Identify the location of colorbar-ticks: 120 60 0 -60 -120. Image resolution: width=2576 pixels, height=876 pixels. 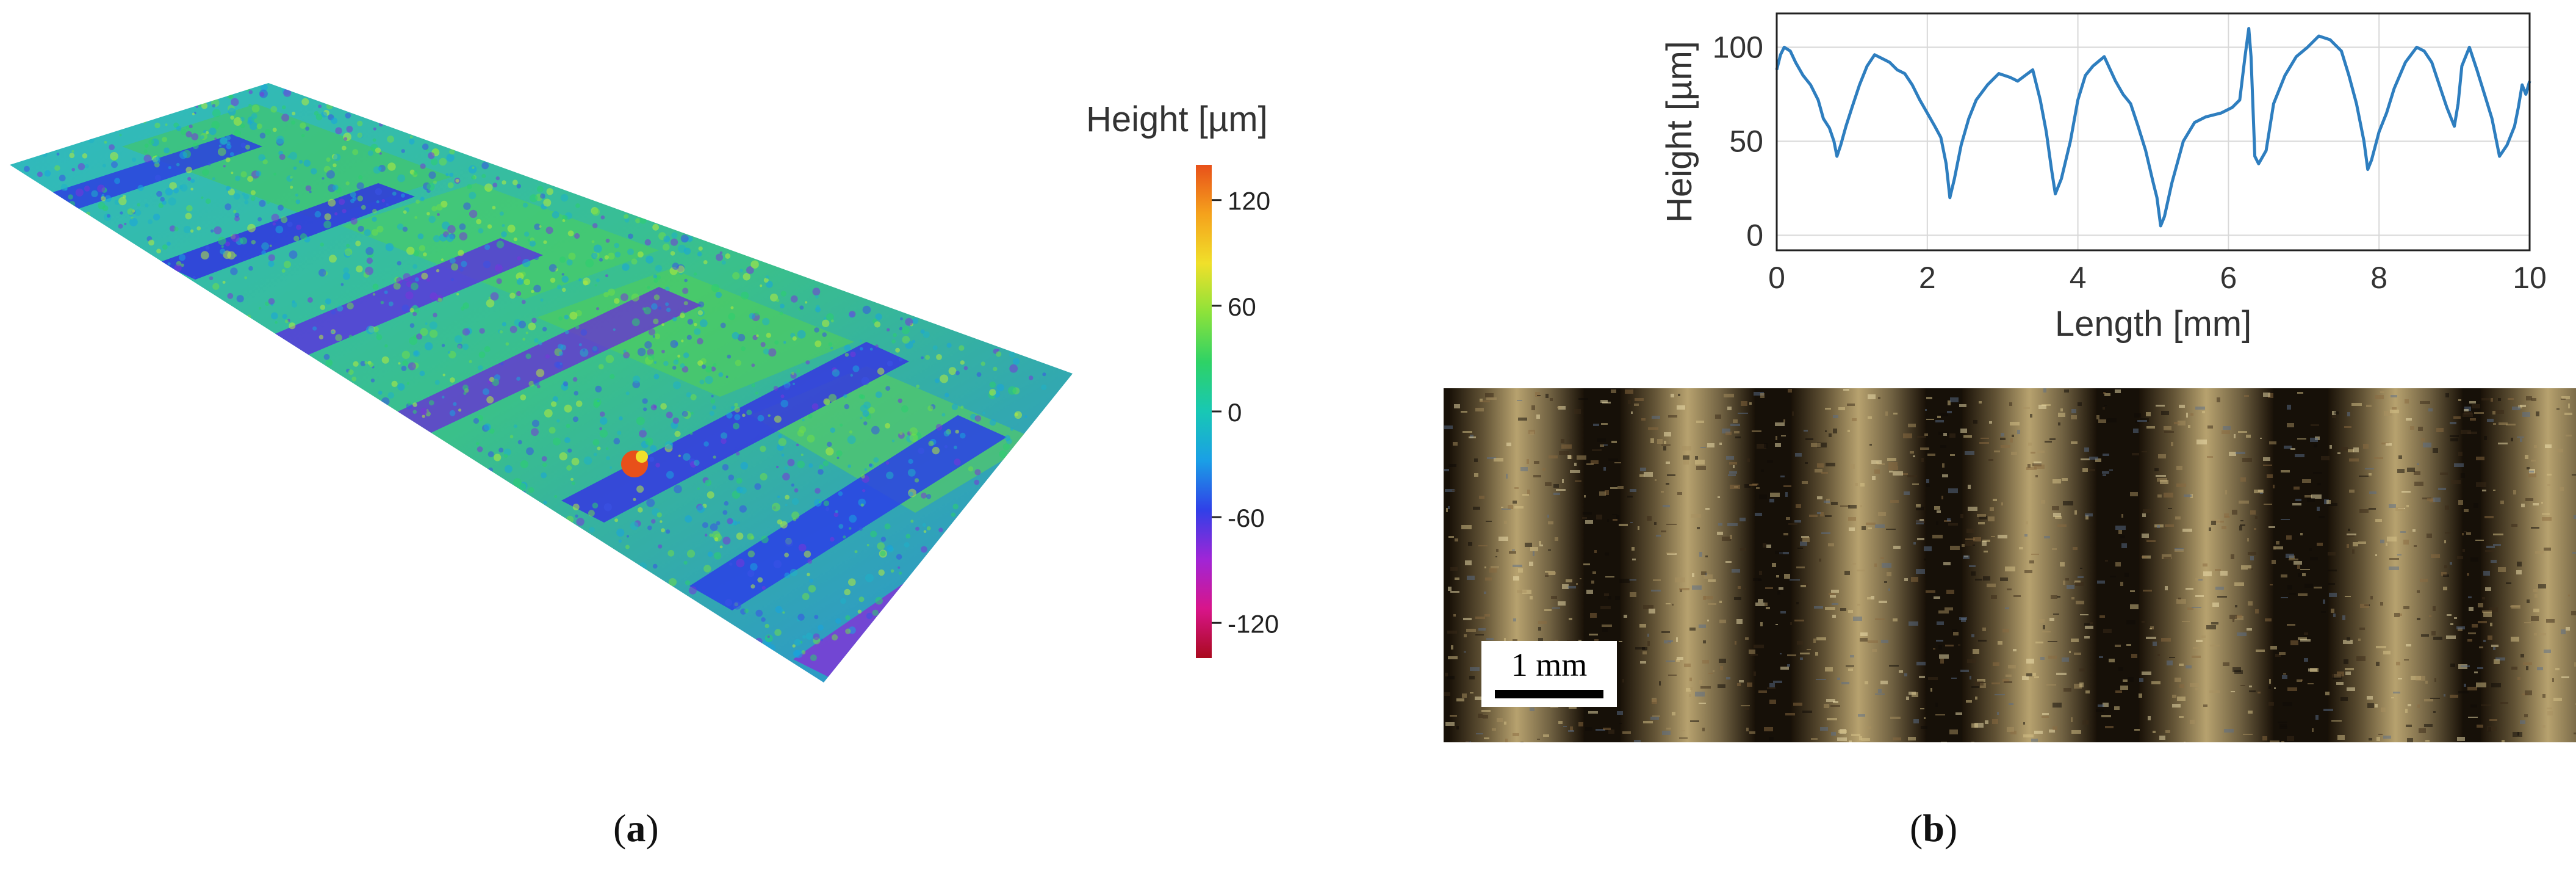
(1245, 412).